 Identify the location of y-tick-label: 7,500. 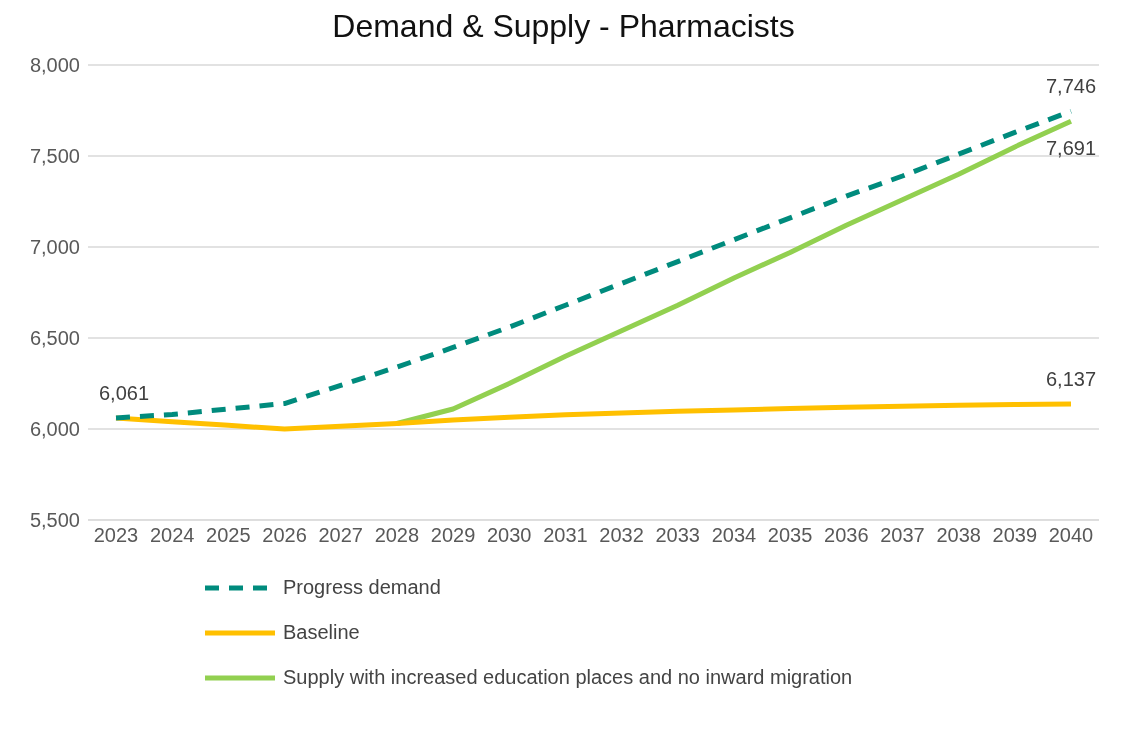
(54, 156).